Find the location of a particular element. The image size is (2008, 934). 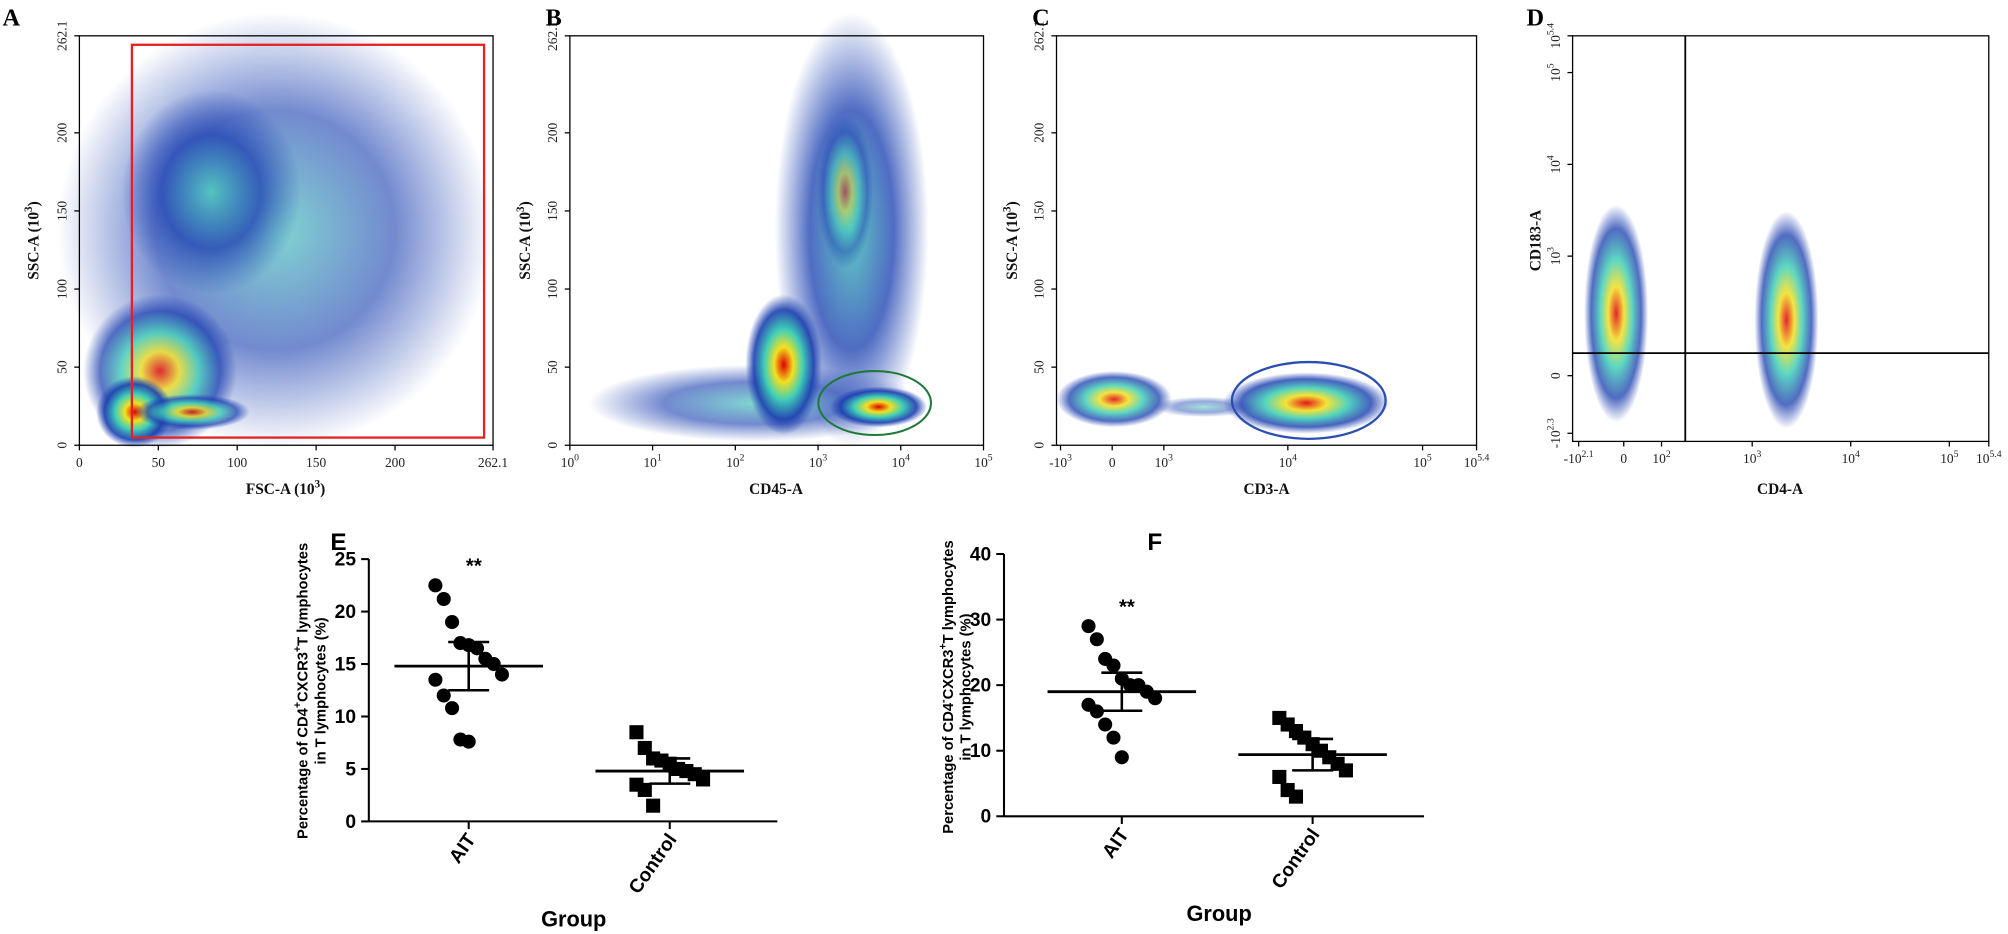

panel-letter: E is located at coordinates (338, 542).